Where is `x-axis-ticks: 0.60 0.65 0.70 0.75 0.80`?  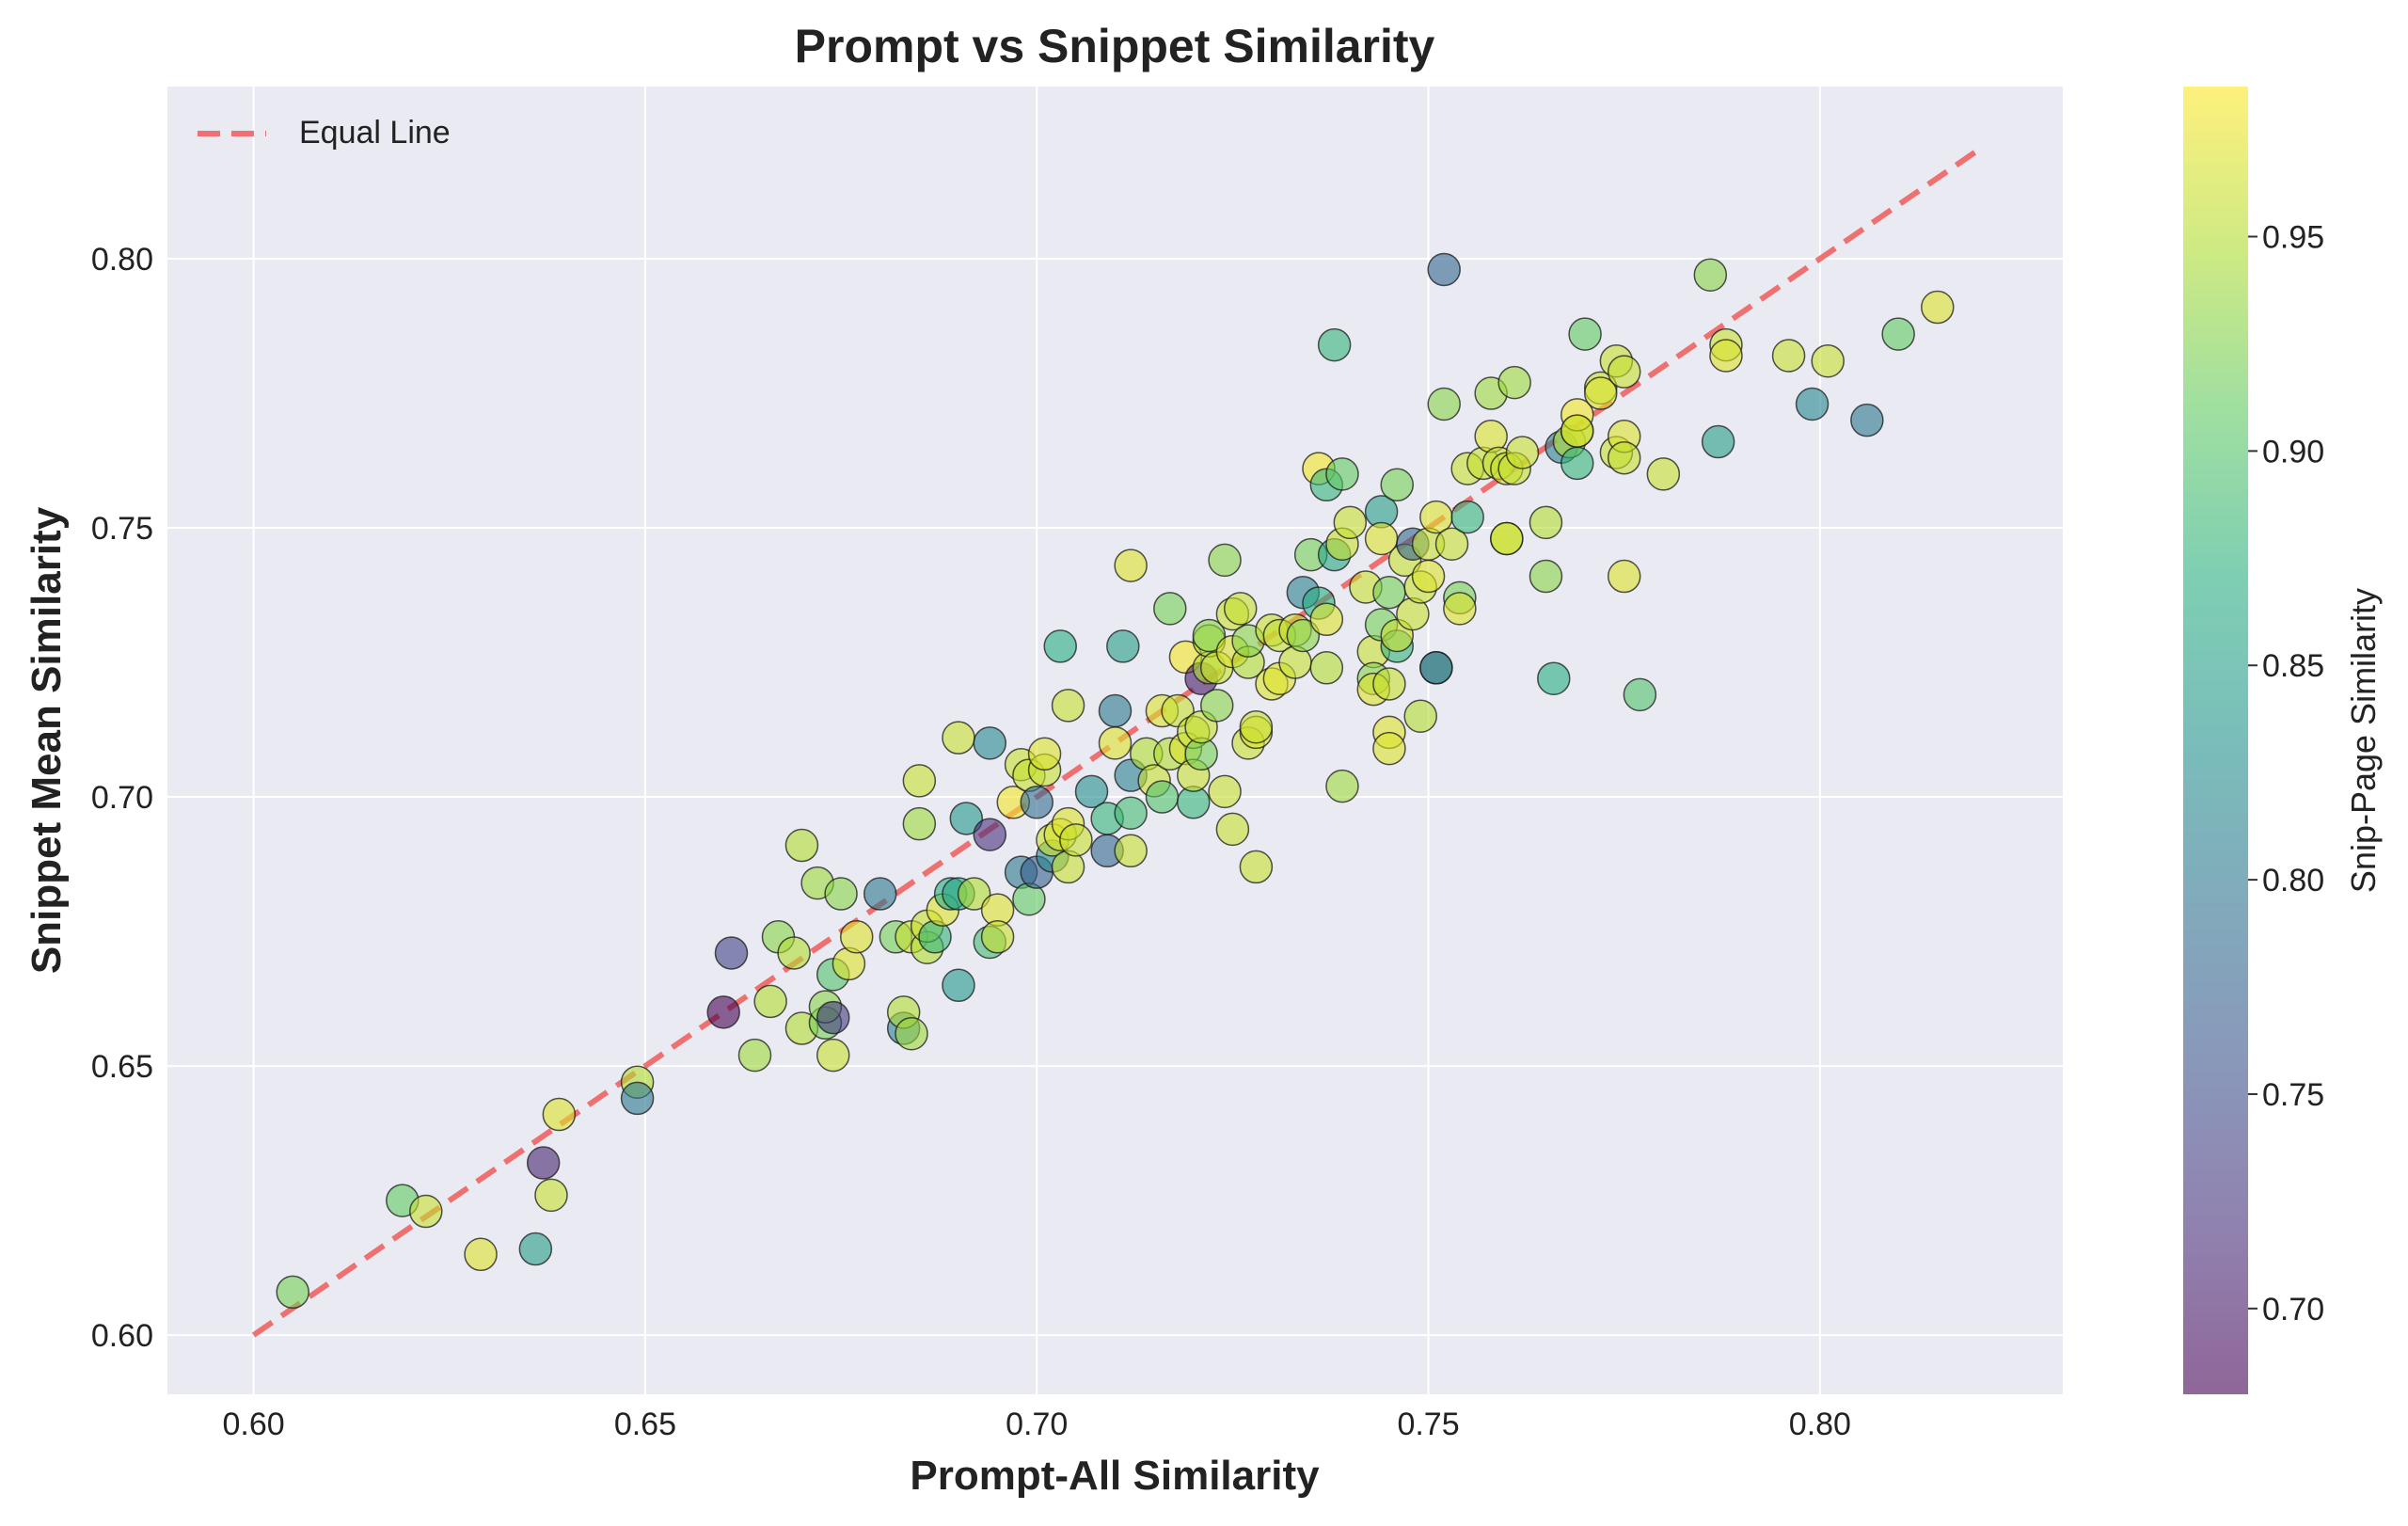 x-axis-ticks: 0.60 0.65 0.70 0.75 0.80 is located at coordinates (1036, 1425).